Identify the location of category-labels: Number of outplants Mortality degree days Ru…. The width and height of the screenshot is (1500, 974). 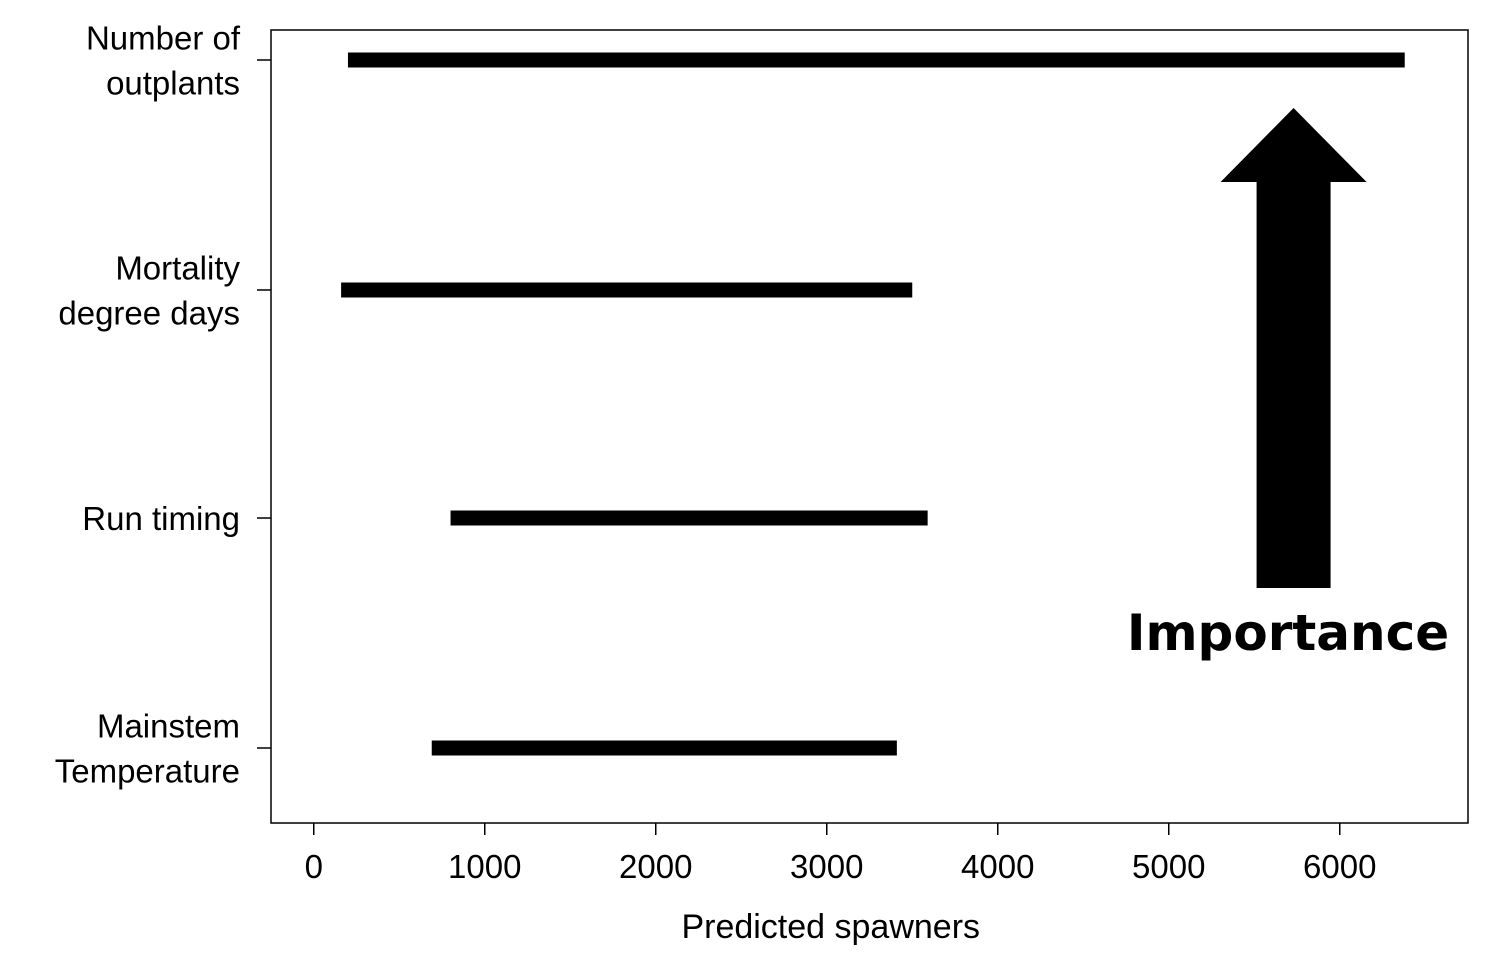
(148, 405).